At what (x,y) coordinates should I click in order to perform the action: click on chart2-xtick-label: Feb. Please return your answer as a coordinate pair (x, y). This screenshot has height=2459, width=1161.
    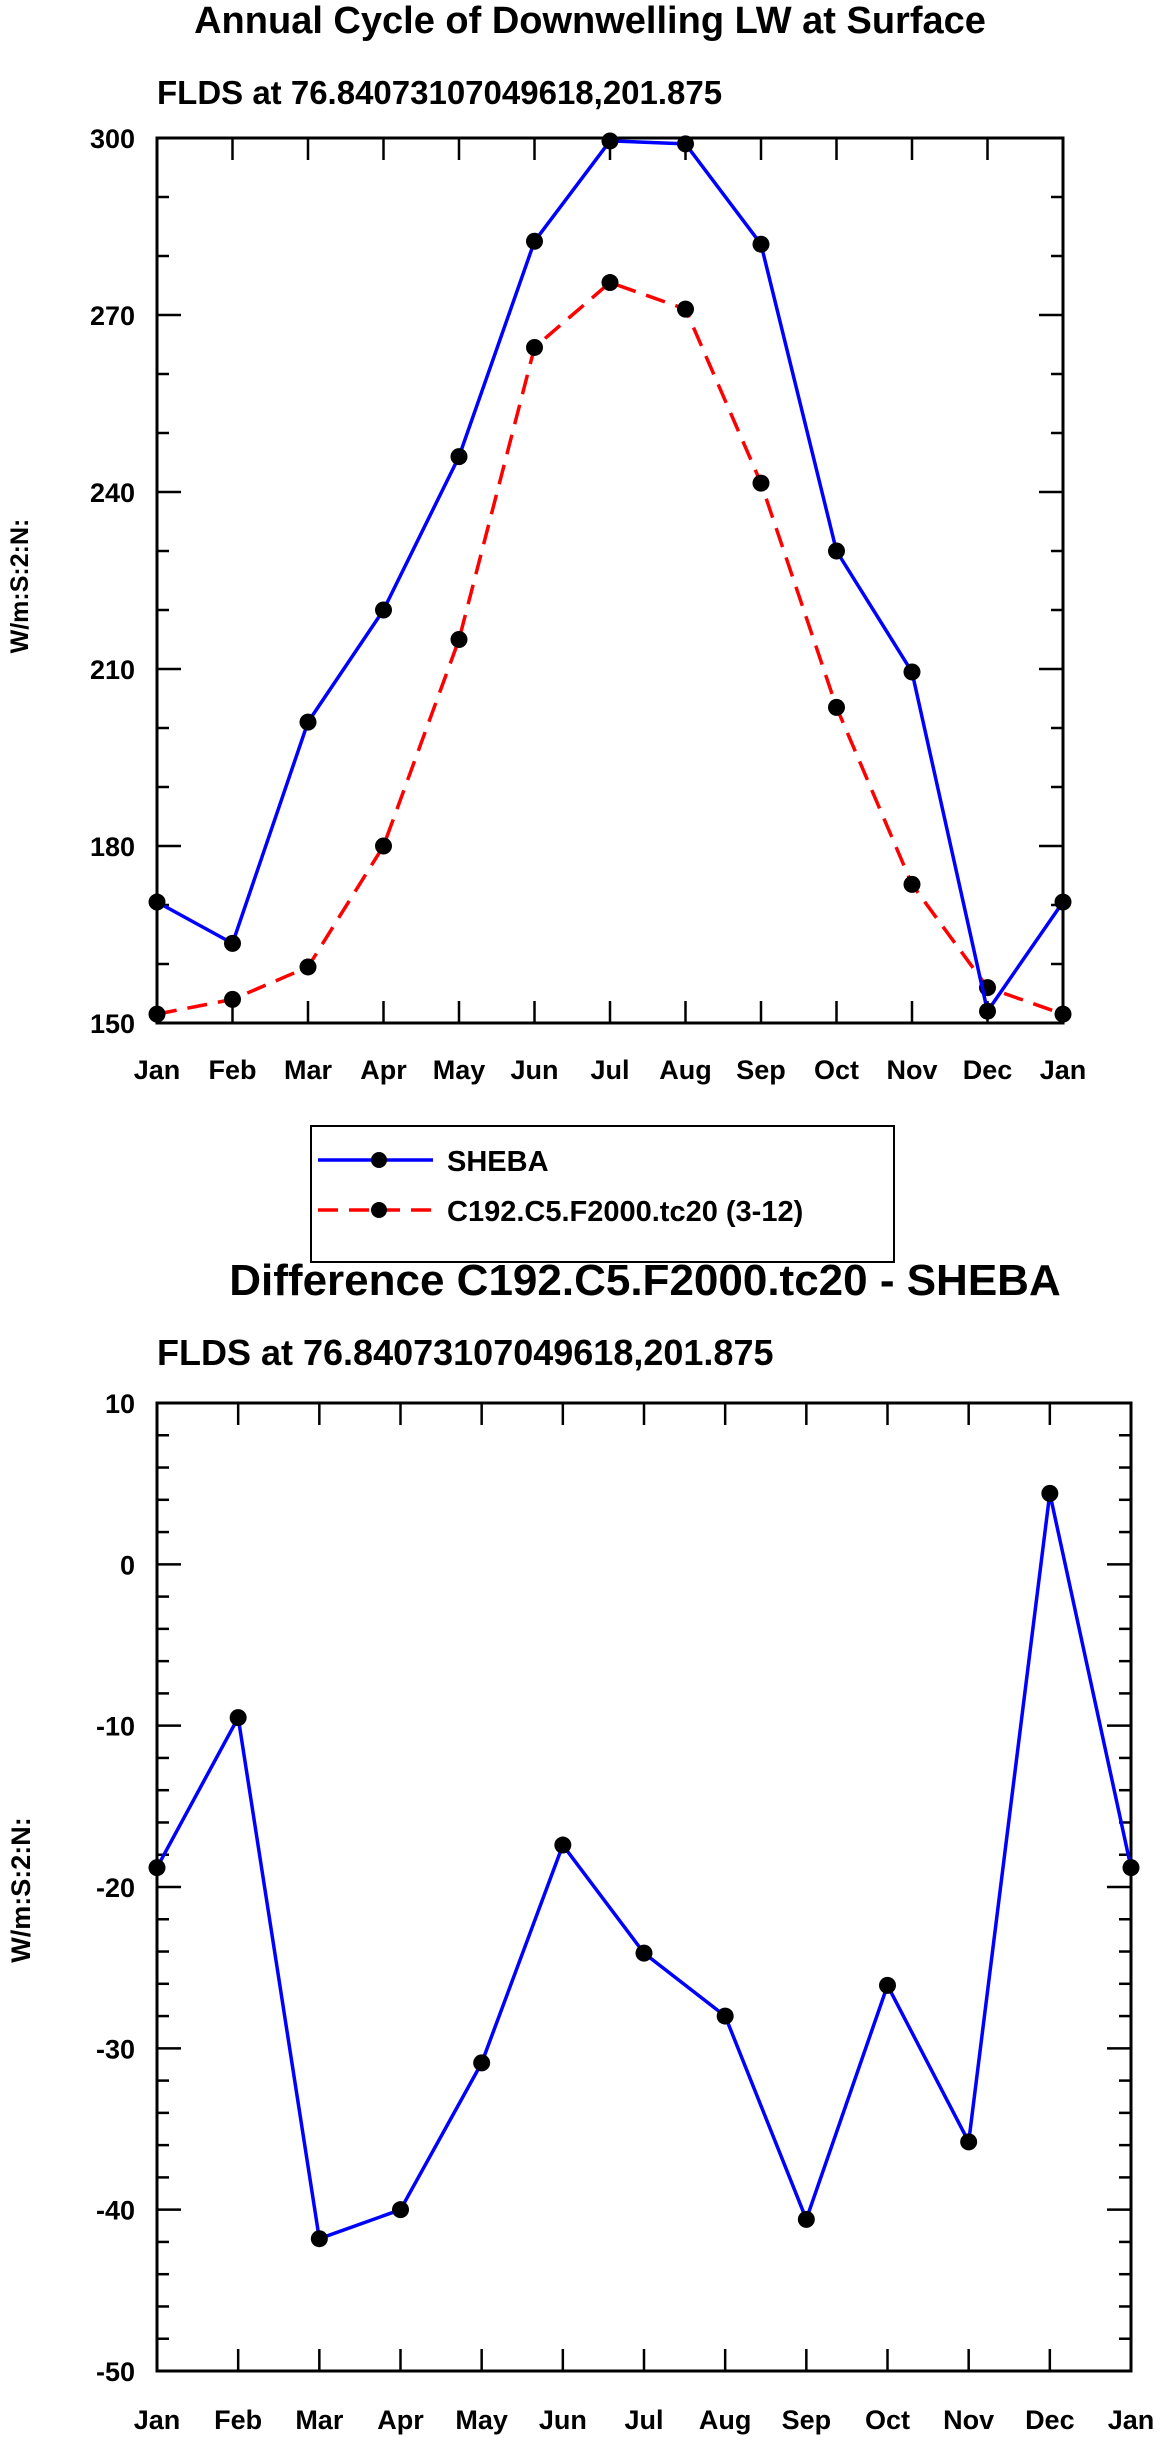
    Looking at the image, I should click on (238, 2420).